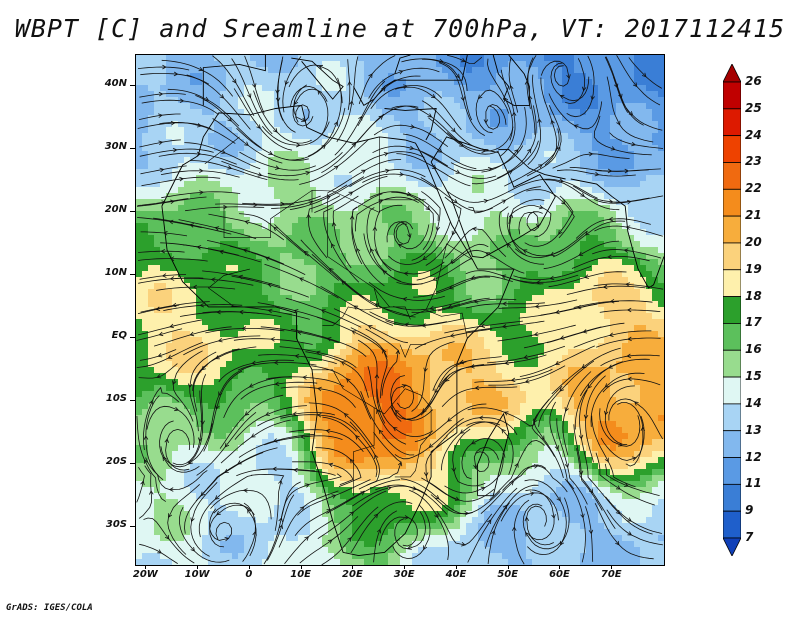 This screenshot has width=800, height=618. What do you see at coordinates (749, 510) in the screenshot?
I see `colorbar-value-label: 9` at bounding box center [749, 510].